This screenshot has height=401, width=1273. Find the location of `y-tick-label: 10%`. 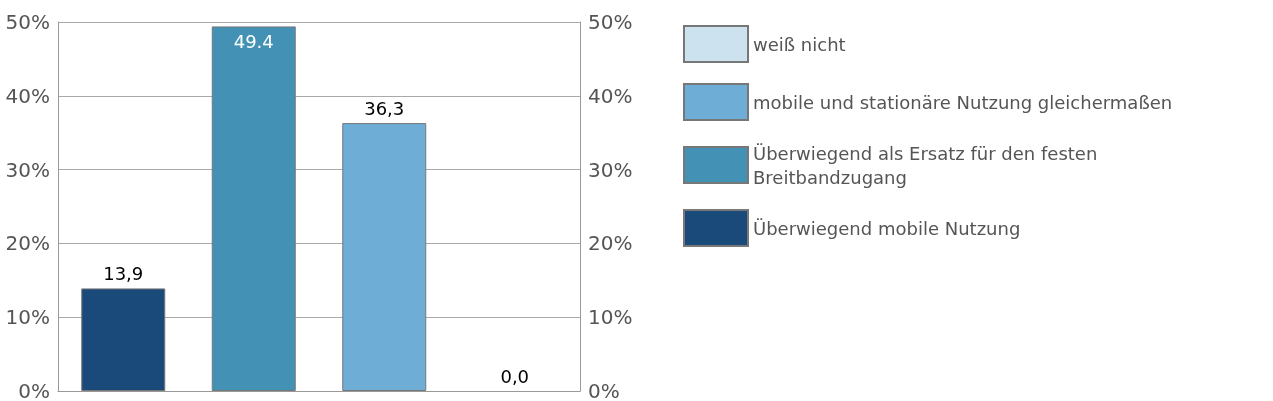

y-tick-label: 10% is located at coordinates (27, 317).